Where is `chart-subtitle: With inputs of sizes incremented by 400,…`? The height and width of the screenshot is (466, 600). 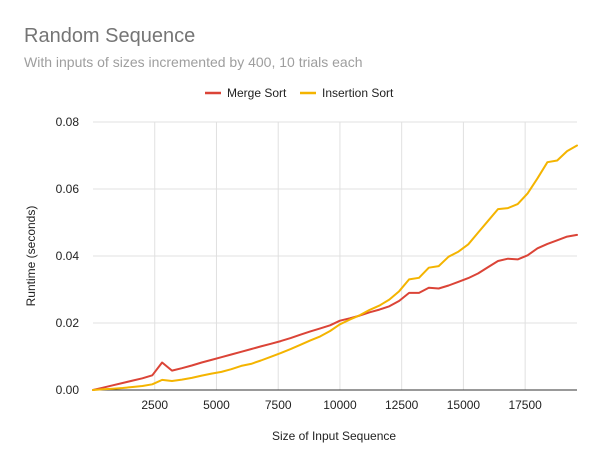
chart-subtitle: With inputs of sizes incremented by 400,… is located at coordinates (193, 62).